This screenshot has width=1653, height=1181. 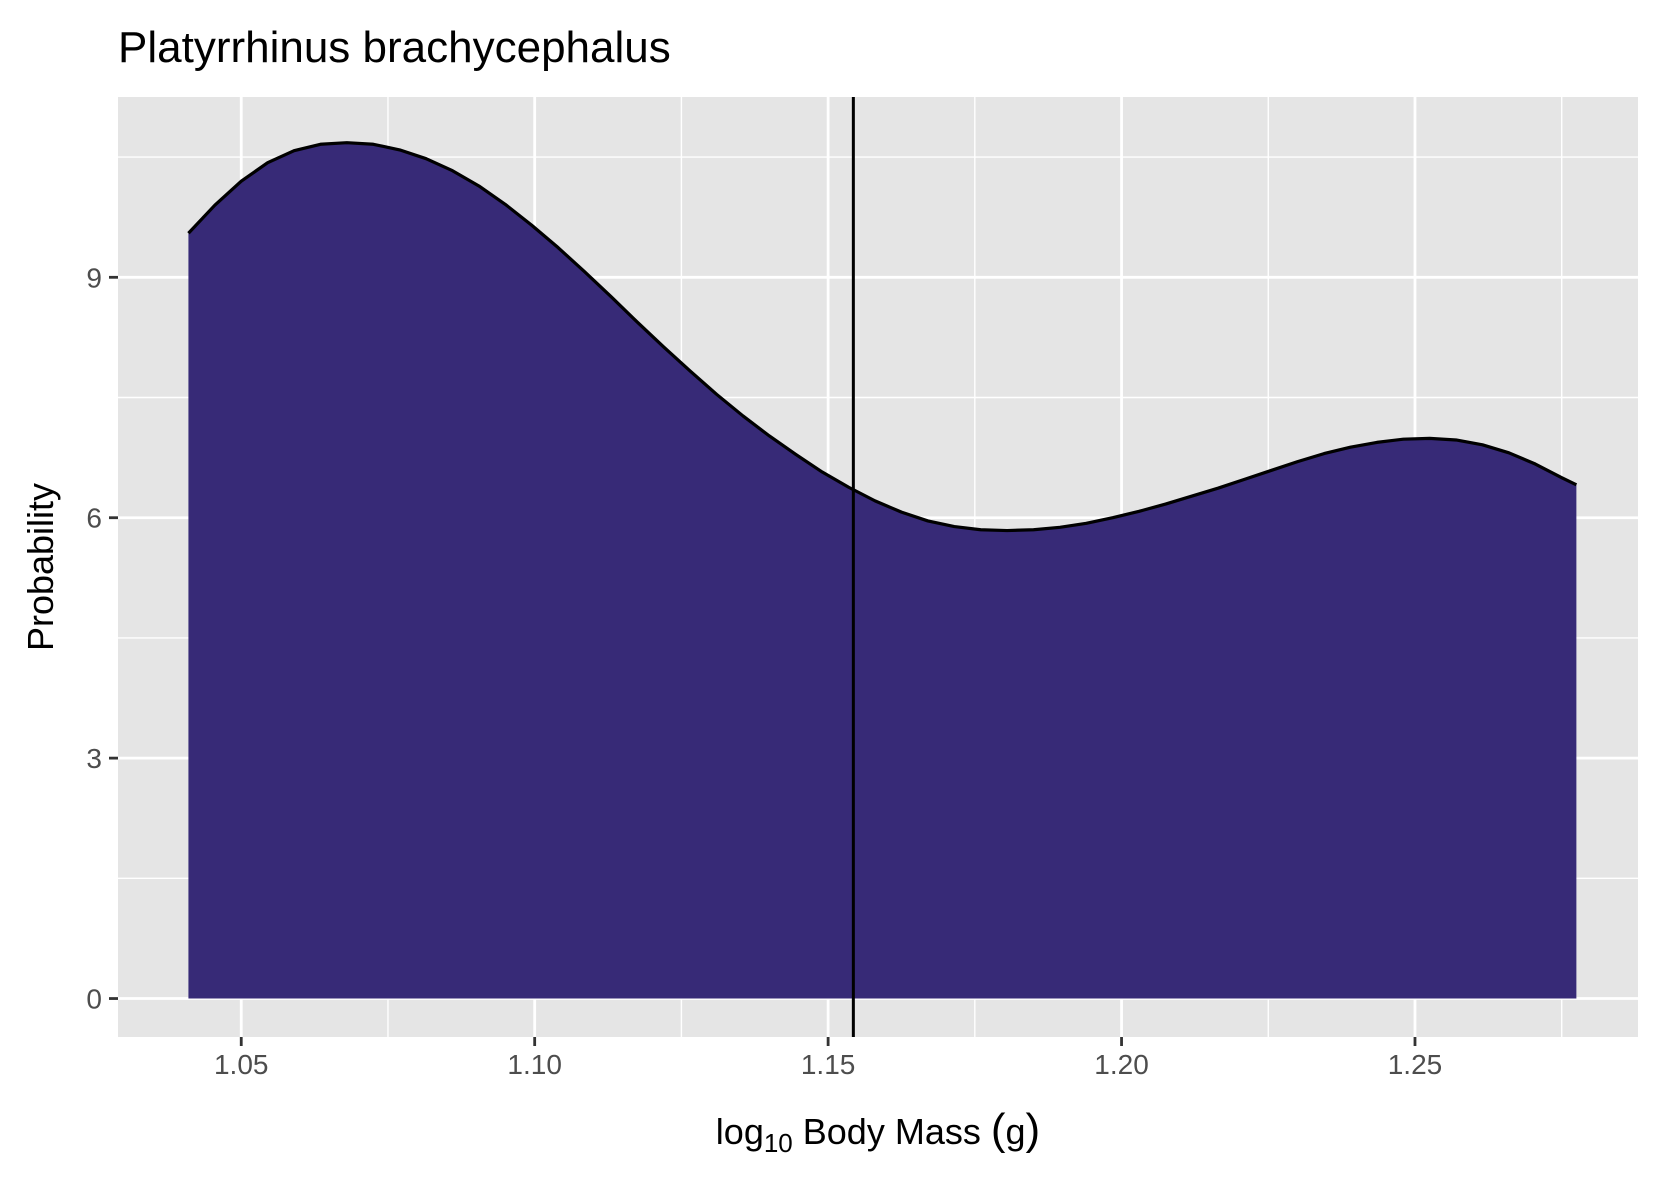 I want to click on x-tick-label: 1.25, so click(x=1415, y=1064).